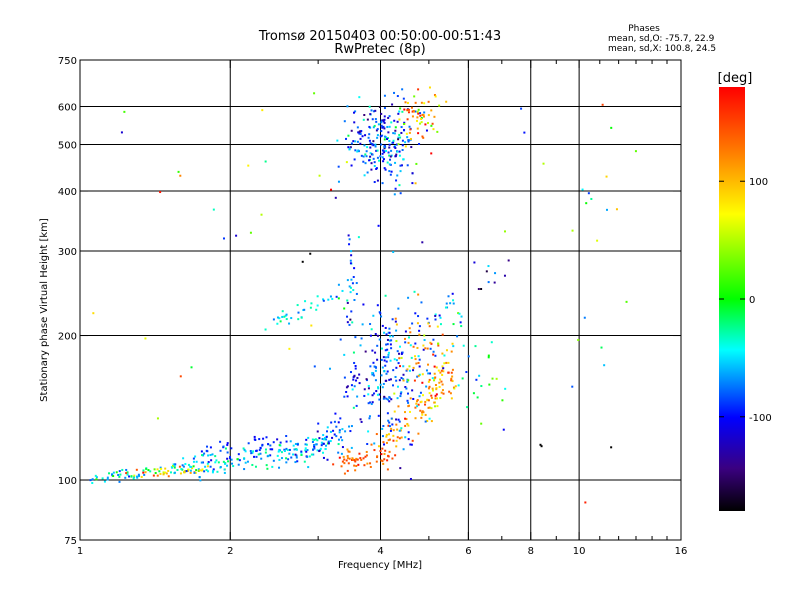 This screenshot has width=800, height=600. What do you see at coordinates (70, 541) in the screenshot?
I see `y-tick-label: 75` at bounding box center [70, 541].